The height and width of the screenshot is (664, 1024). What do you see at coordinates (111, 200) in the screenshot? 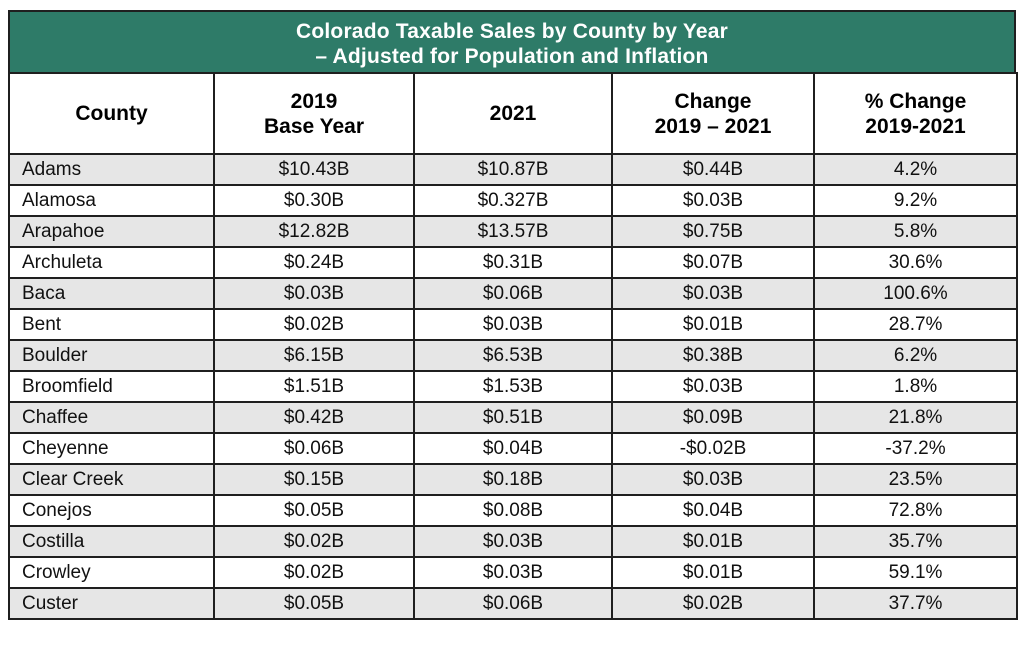
I see `county-cell: Alamosa` at bounding box center [111, 200].